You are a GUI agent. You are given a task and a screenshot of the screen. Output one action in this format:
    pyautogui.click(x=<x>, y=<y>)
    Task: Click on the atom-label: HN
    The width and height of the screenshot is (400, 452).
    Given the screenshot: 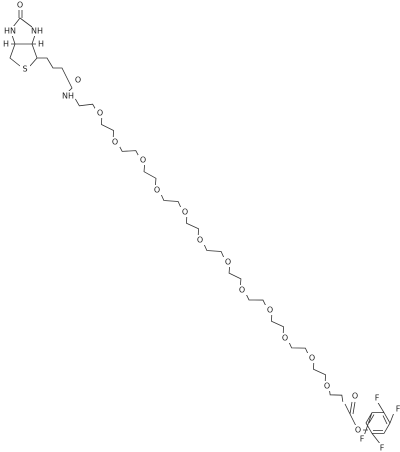 What is the action you would take?
    pyautogui.click(x=10, y=31)
    